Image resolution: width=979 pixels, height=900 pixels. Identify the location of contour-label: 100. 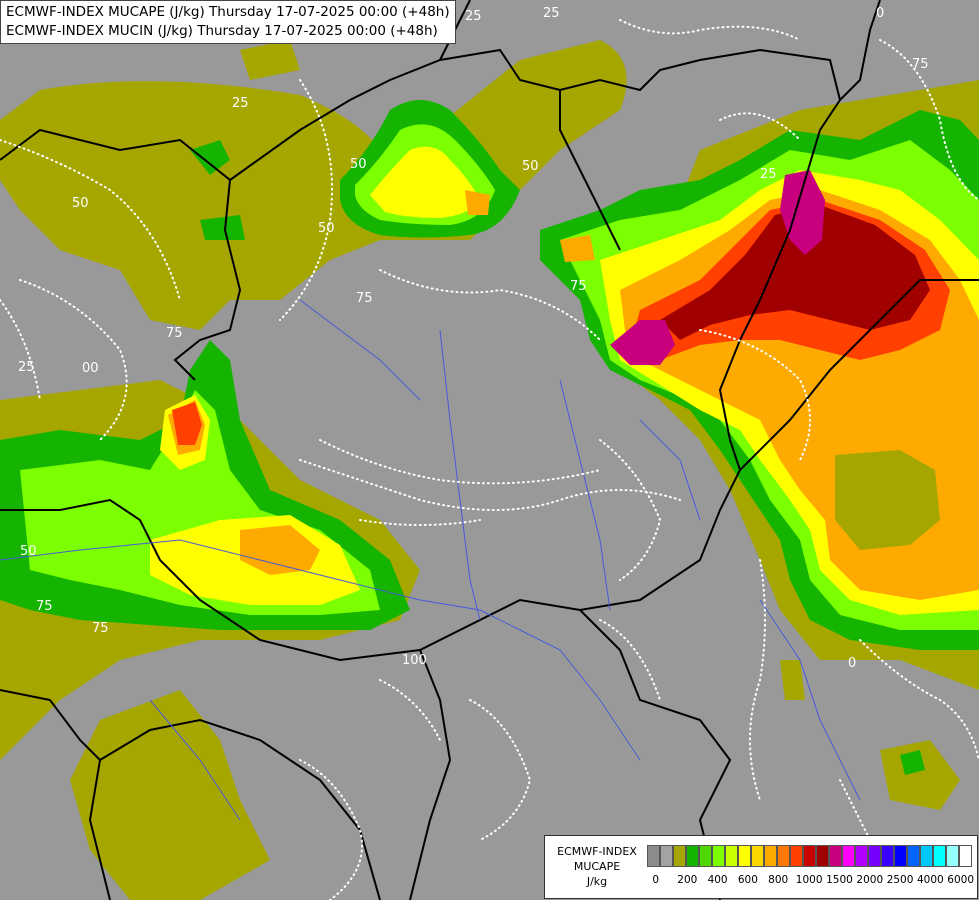
(414, 660).